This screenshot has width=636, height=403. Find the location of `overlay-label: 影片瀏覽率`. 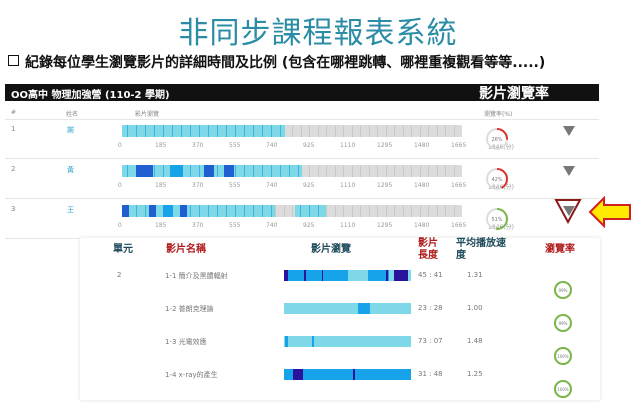

overlay-label: 影片瀏覽率 is located at coordinates (514, 94).